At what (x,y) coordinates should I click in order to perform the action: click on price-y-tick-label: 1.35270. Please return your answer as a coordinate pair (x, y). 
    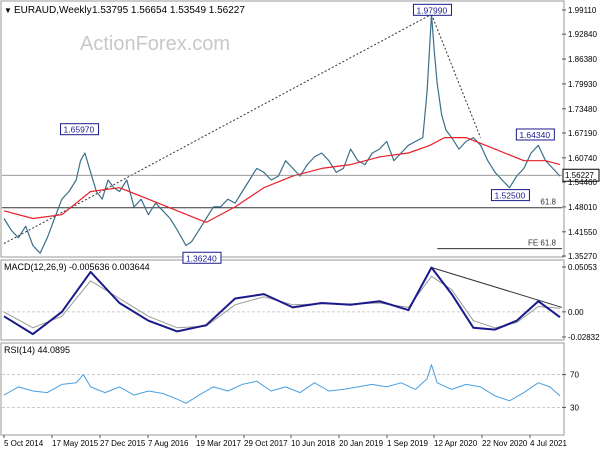
    Looking at the image, I should click on (582, 256).